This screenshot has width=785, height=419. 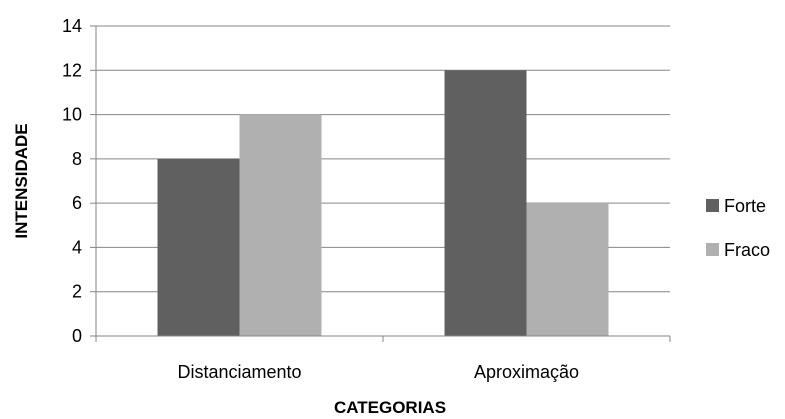 What do you see at coordinates (712, 205) in the screenshot?
I see `legend-swatch-forte` at bounding box center [712, 205].